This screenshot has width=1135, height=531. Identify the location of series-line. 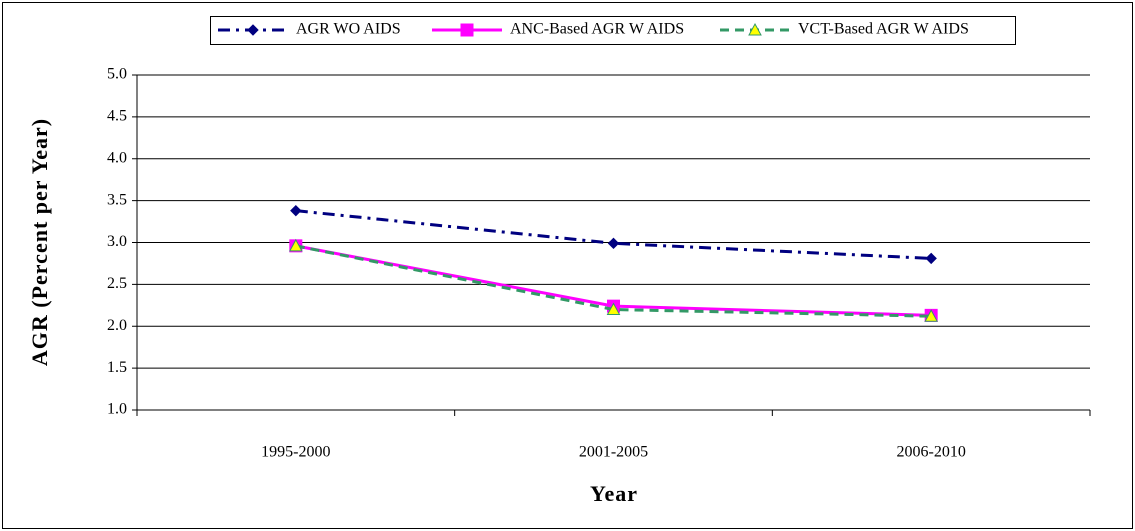
(613, 234).